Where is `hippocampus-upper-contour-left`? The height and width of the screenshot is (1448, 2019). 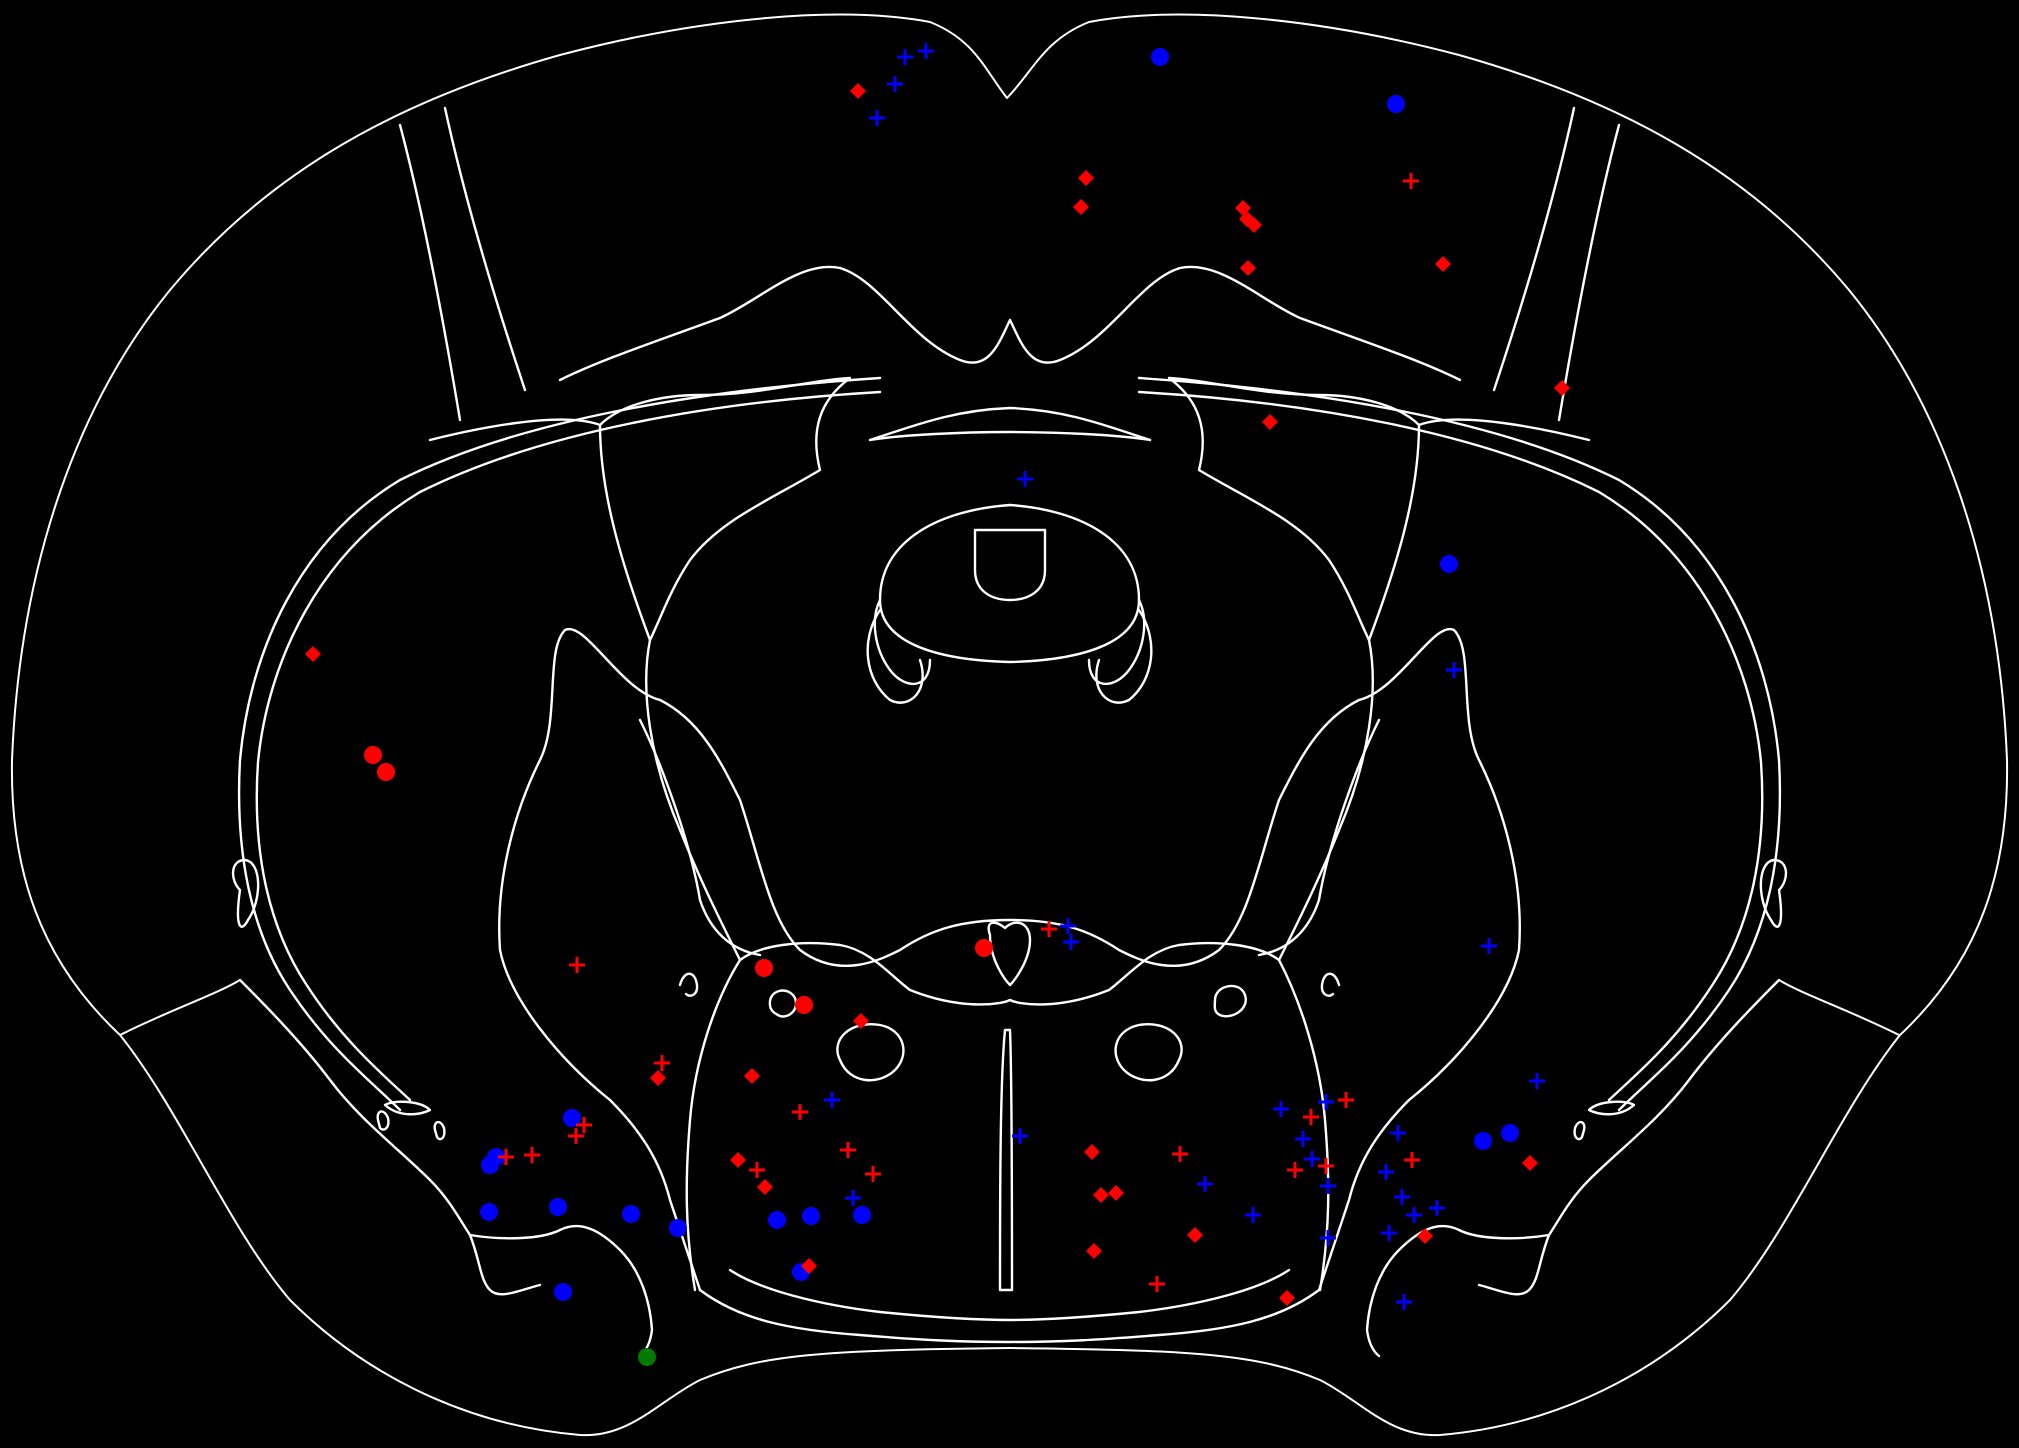
hippocampus-upper-contour-left is located at coordinates (640, 349).